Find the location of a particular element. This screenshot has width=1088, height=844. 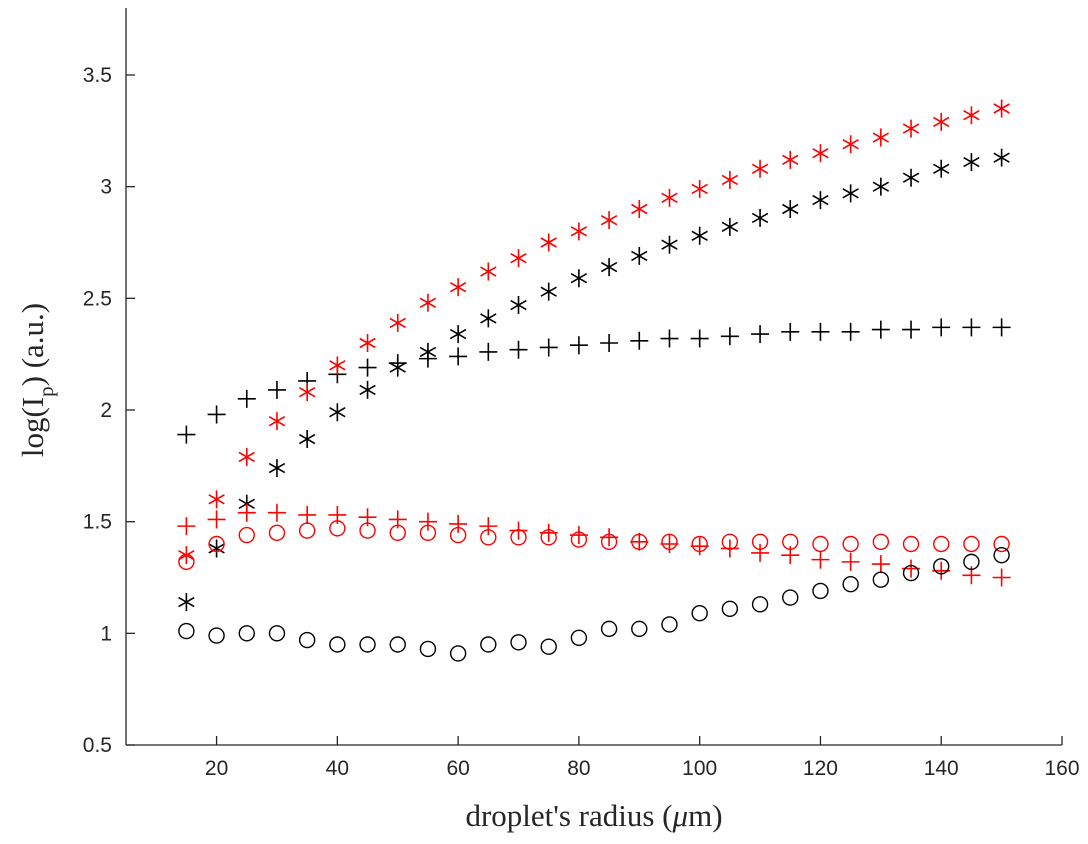

x-tick-label: 20 is located at coordinates (216, 768).